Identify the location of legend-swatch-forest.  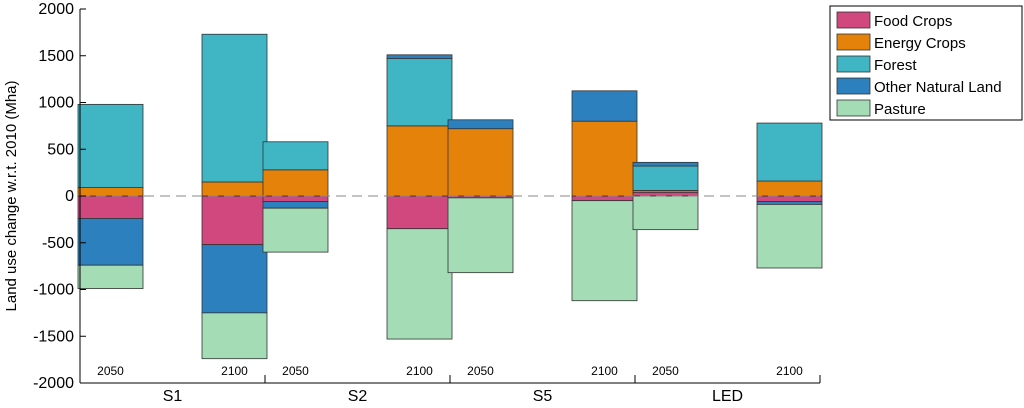
(853, 64).